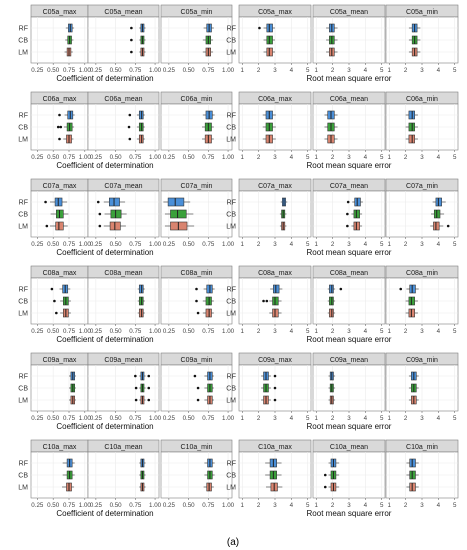  What do you see at coordinates (269, 474) in the screenshot?
I see `facet-panel: C10a_max RF CB LM 1 2 3 4 5` at bounding box center [269, 474].